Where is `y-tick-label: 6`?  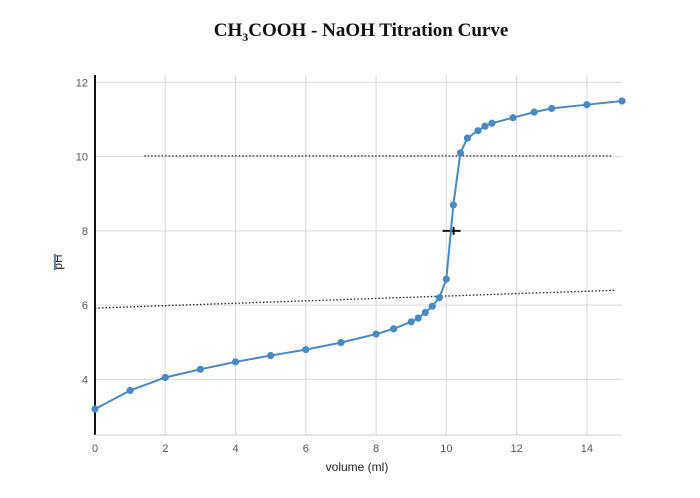
y-tick-label: 6 is located at coordinates (85, 306).